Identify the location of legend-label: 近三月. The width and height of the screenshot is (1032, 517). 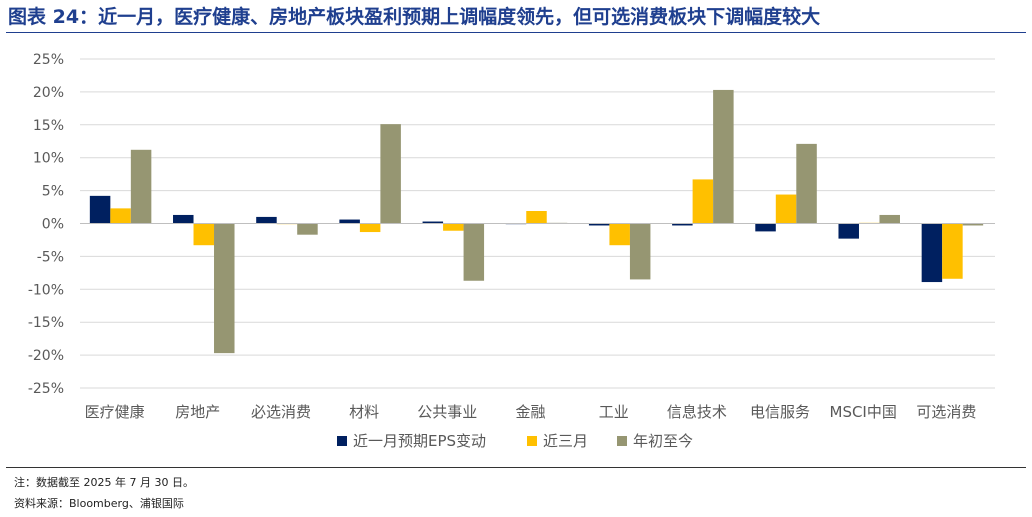
(565, 441).